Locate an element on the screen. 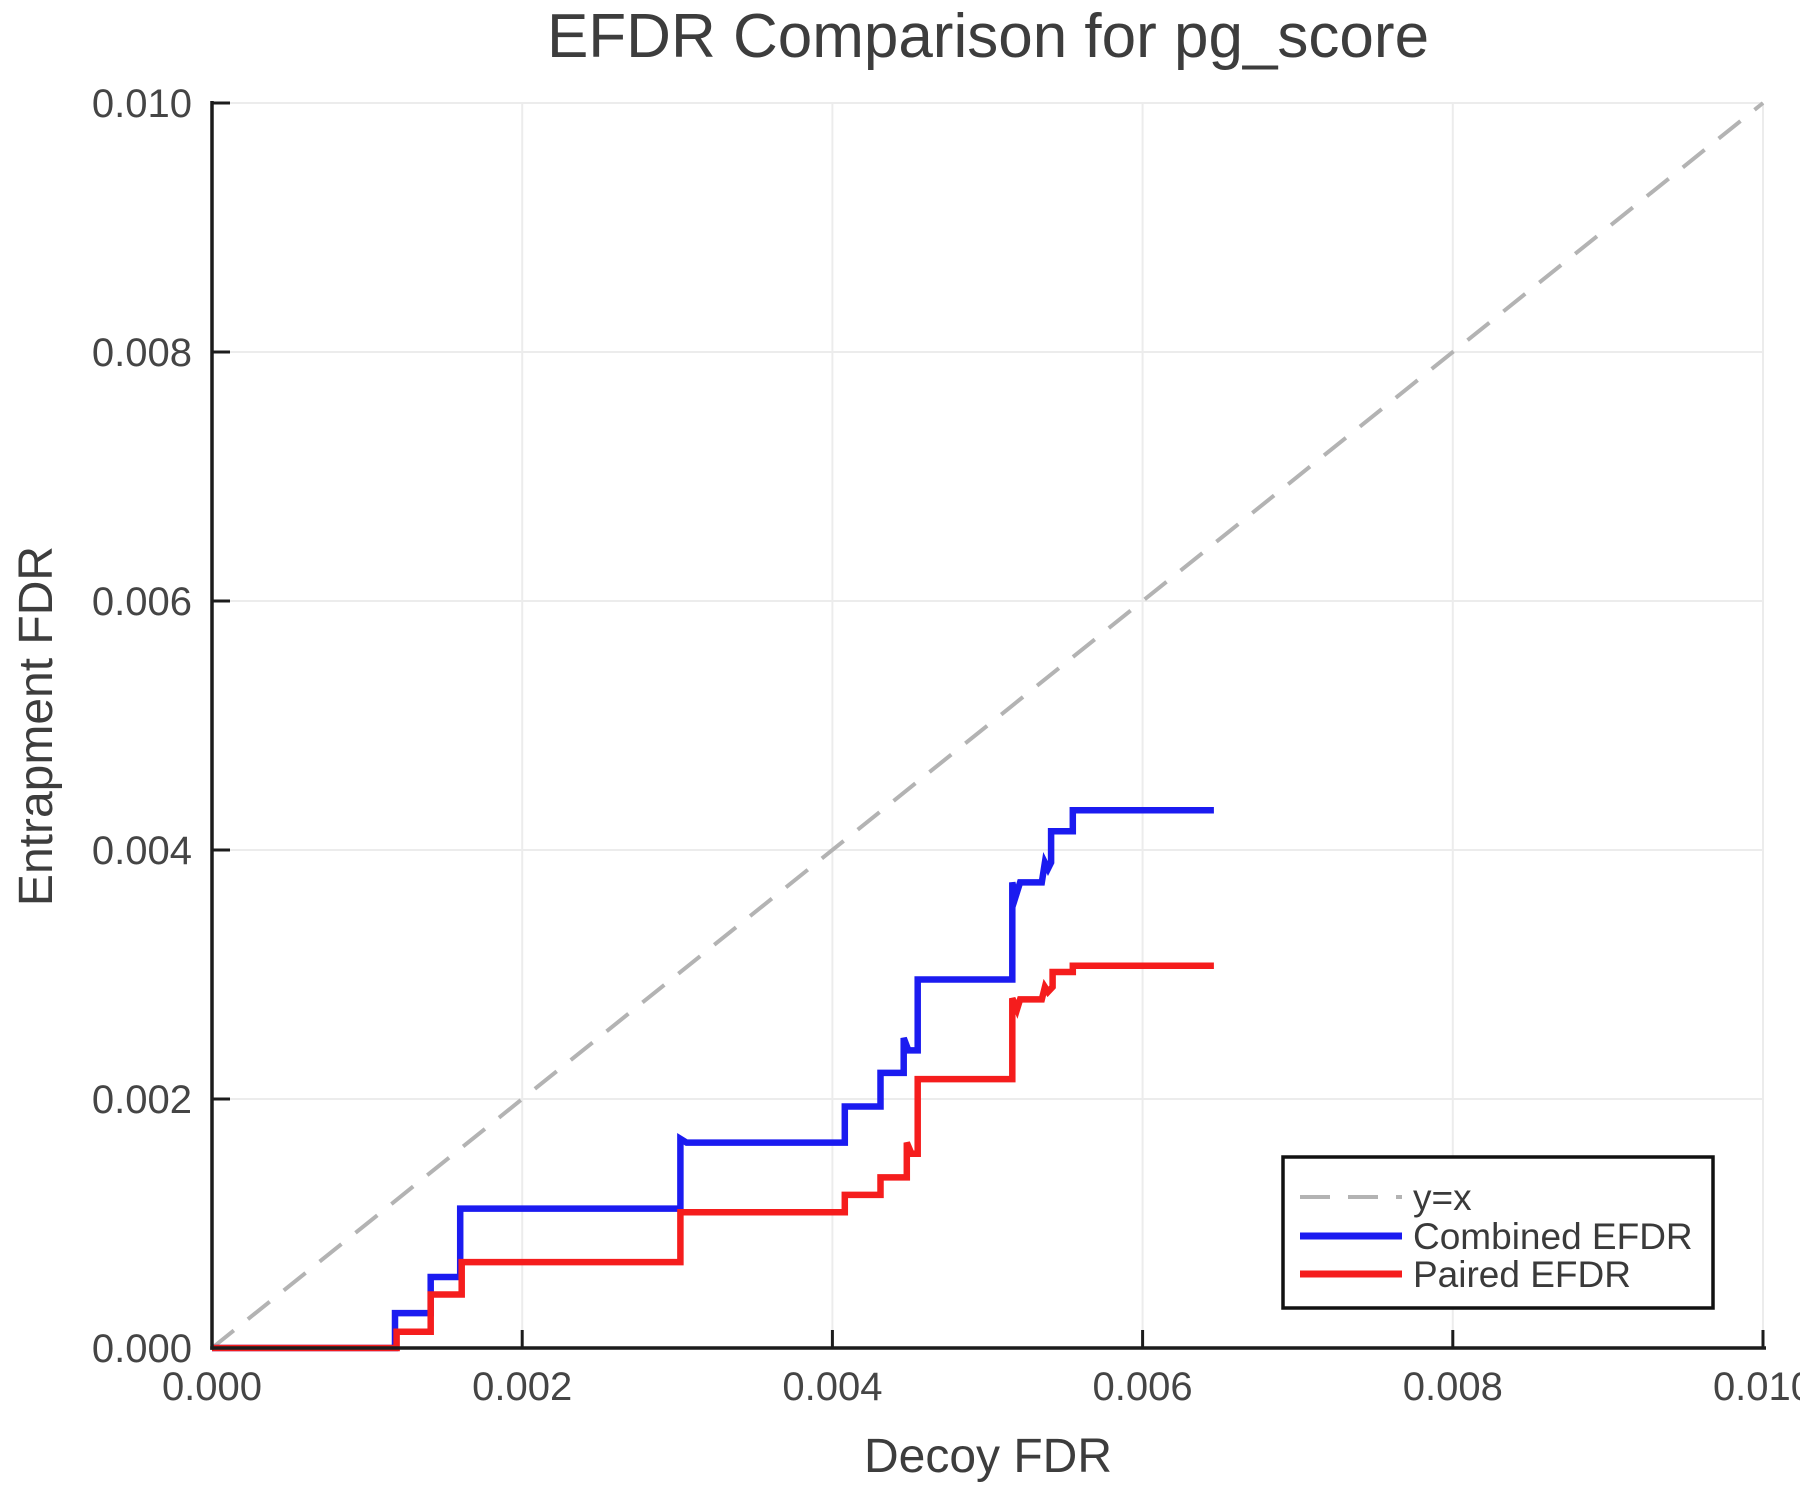 Image resolution: width=1800 pixels, height=1500 pixels. x-tick-label: 0.004 is located at coordinates (832, 1387).